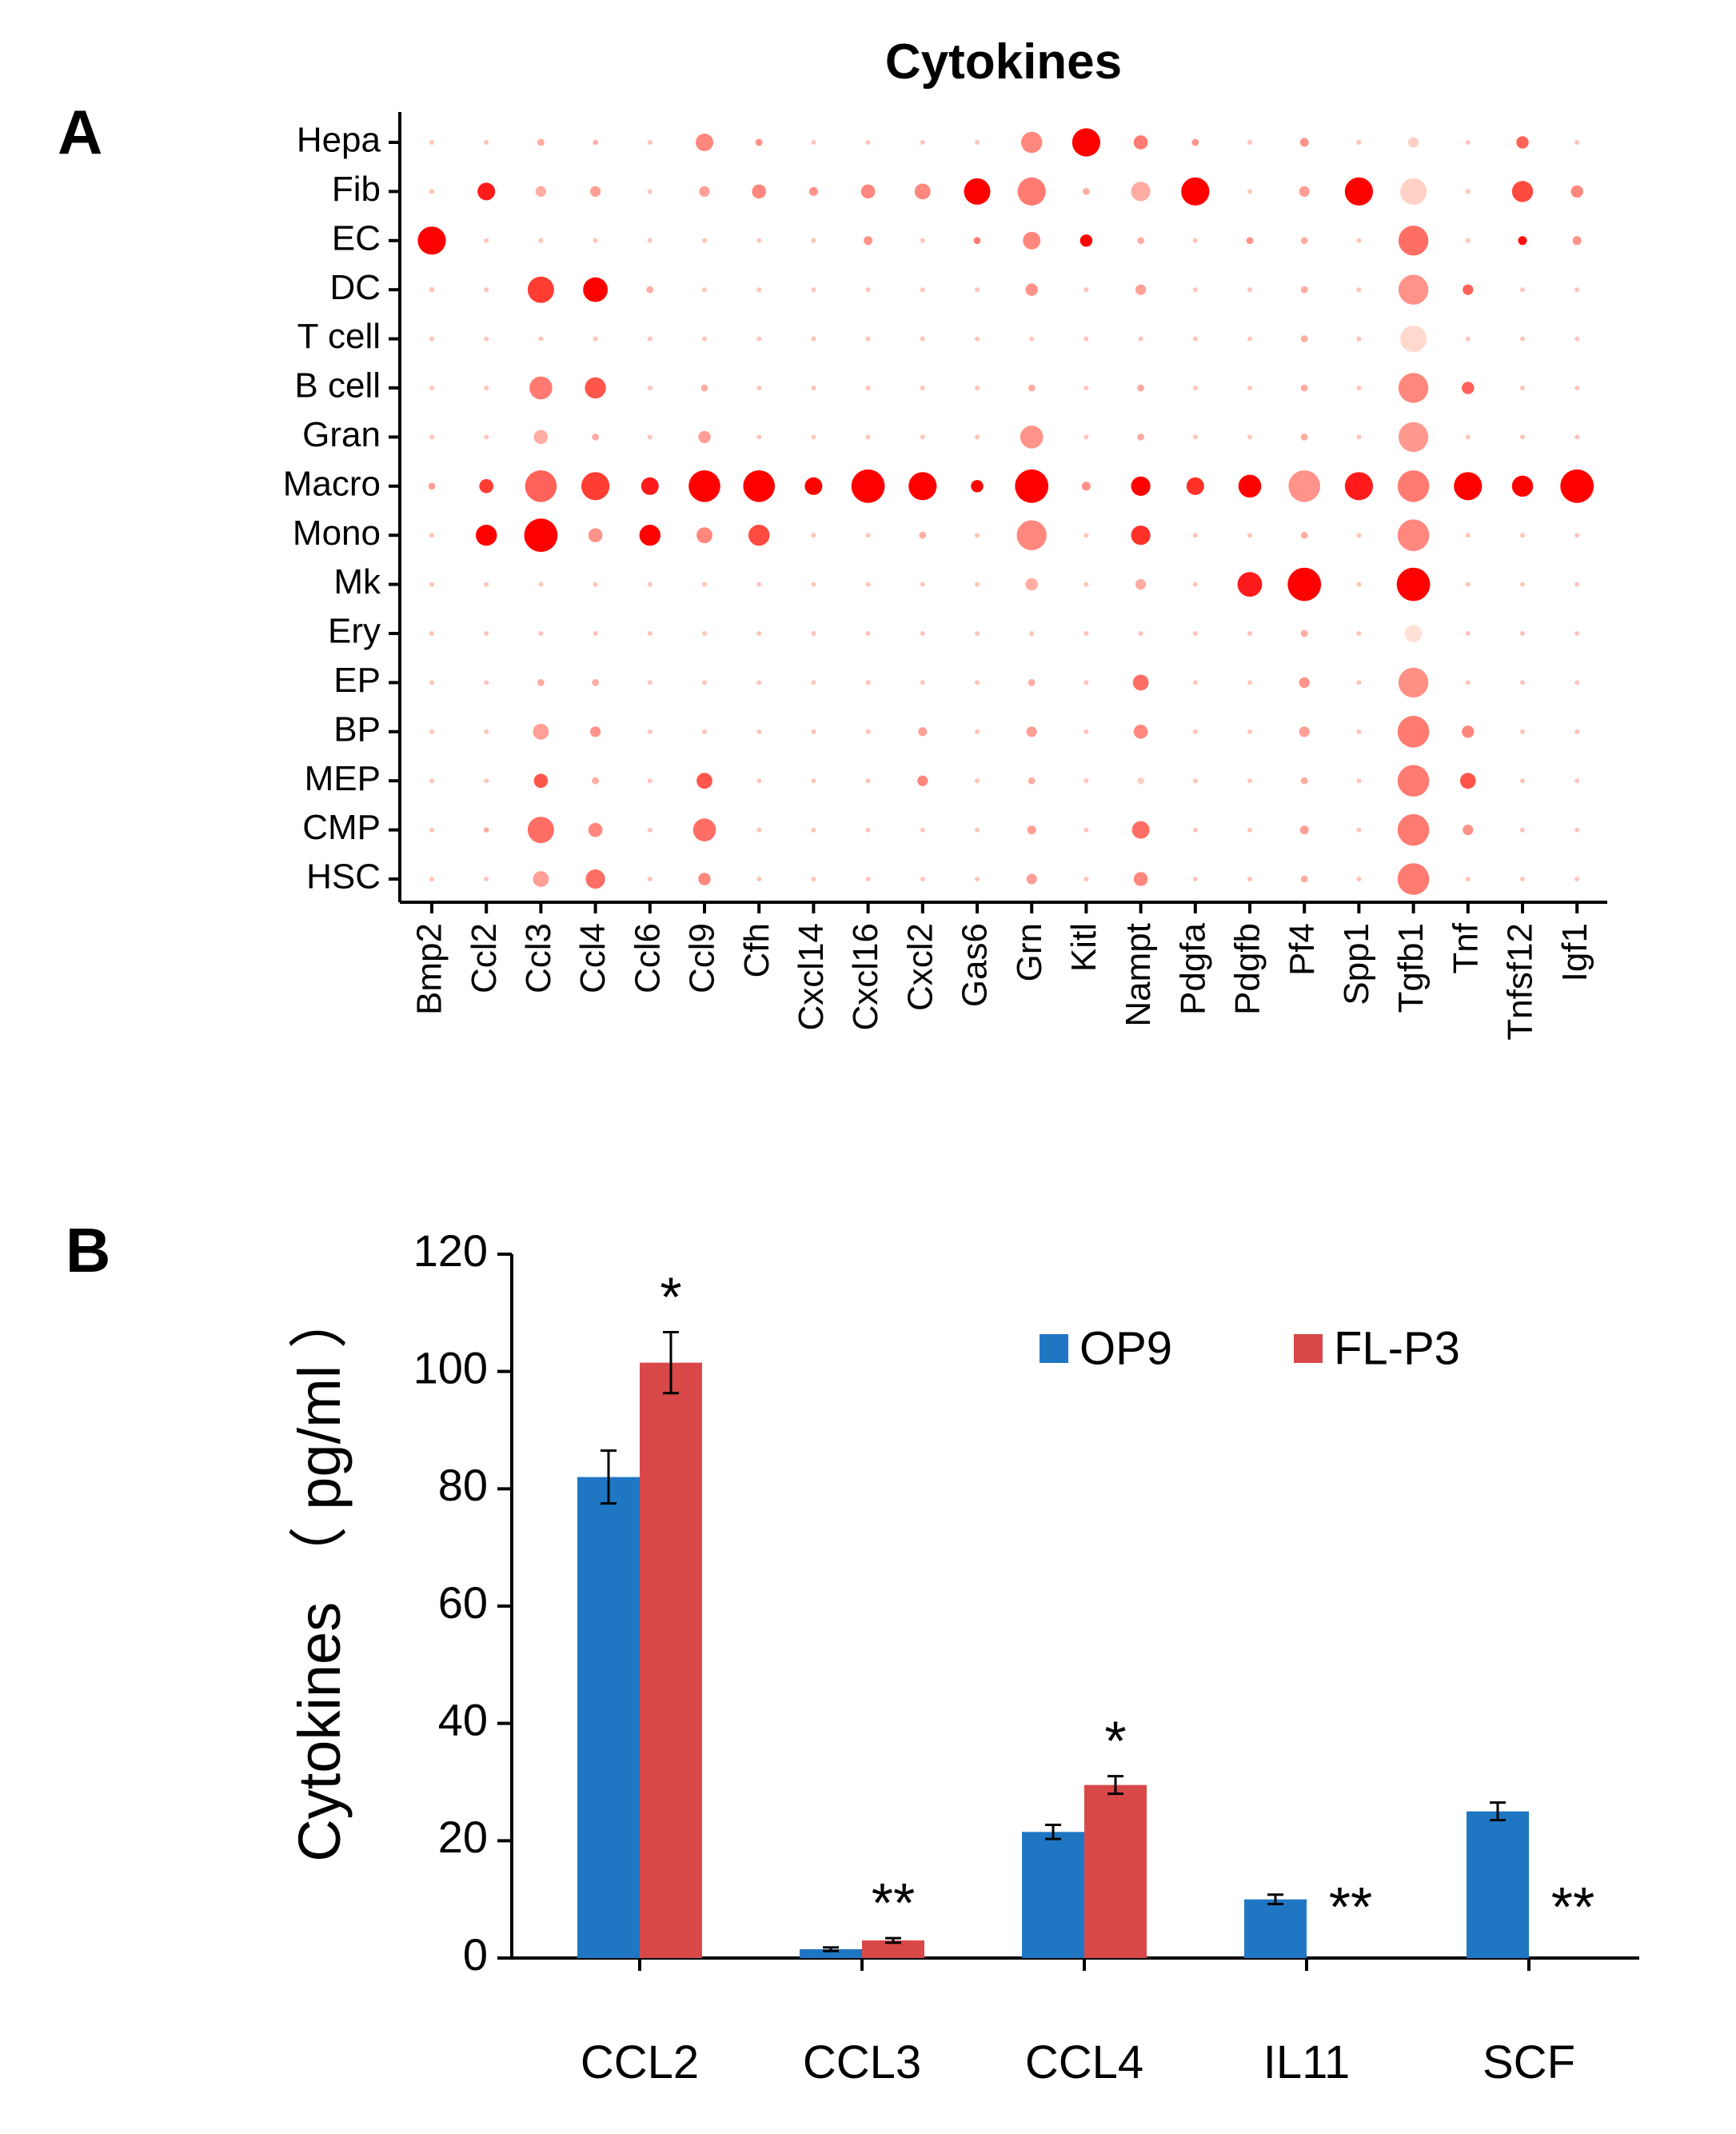 The width and height of the screenshot is (1736, 2134). What do you see at coordinates (1250, 1348) in the screenshot?
I see `bar-legend: OP9 FL-P3` at bounding box center [1250, 1348].